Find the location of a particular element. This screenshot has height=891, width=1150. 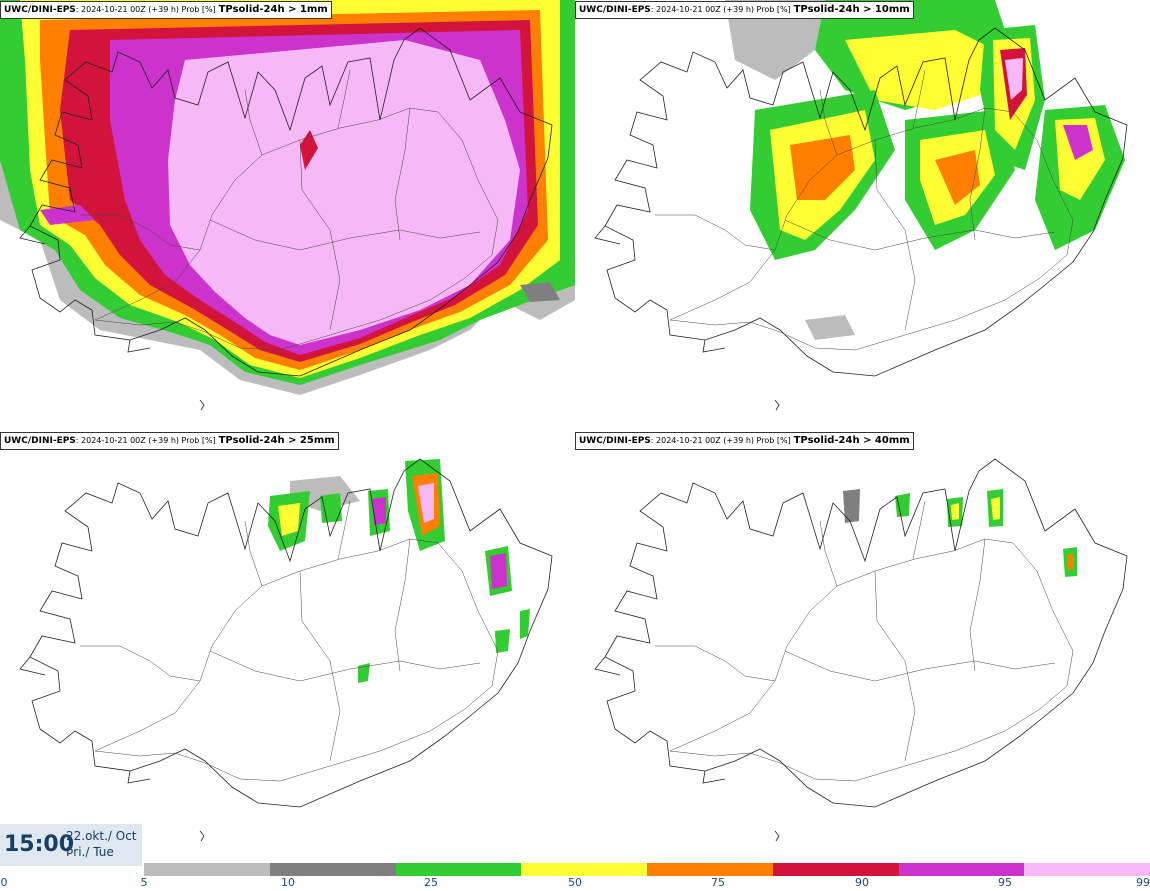

colorbar-tick-label: 5 is located at coordinates (144, 882).